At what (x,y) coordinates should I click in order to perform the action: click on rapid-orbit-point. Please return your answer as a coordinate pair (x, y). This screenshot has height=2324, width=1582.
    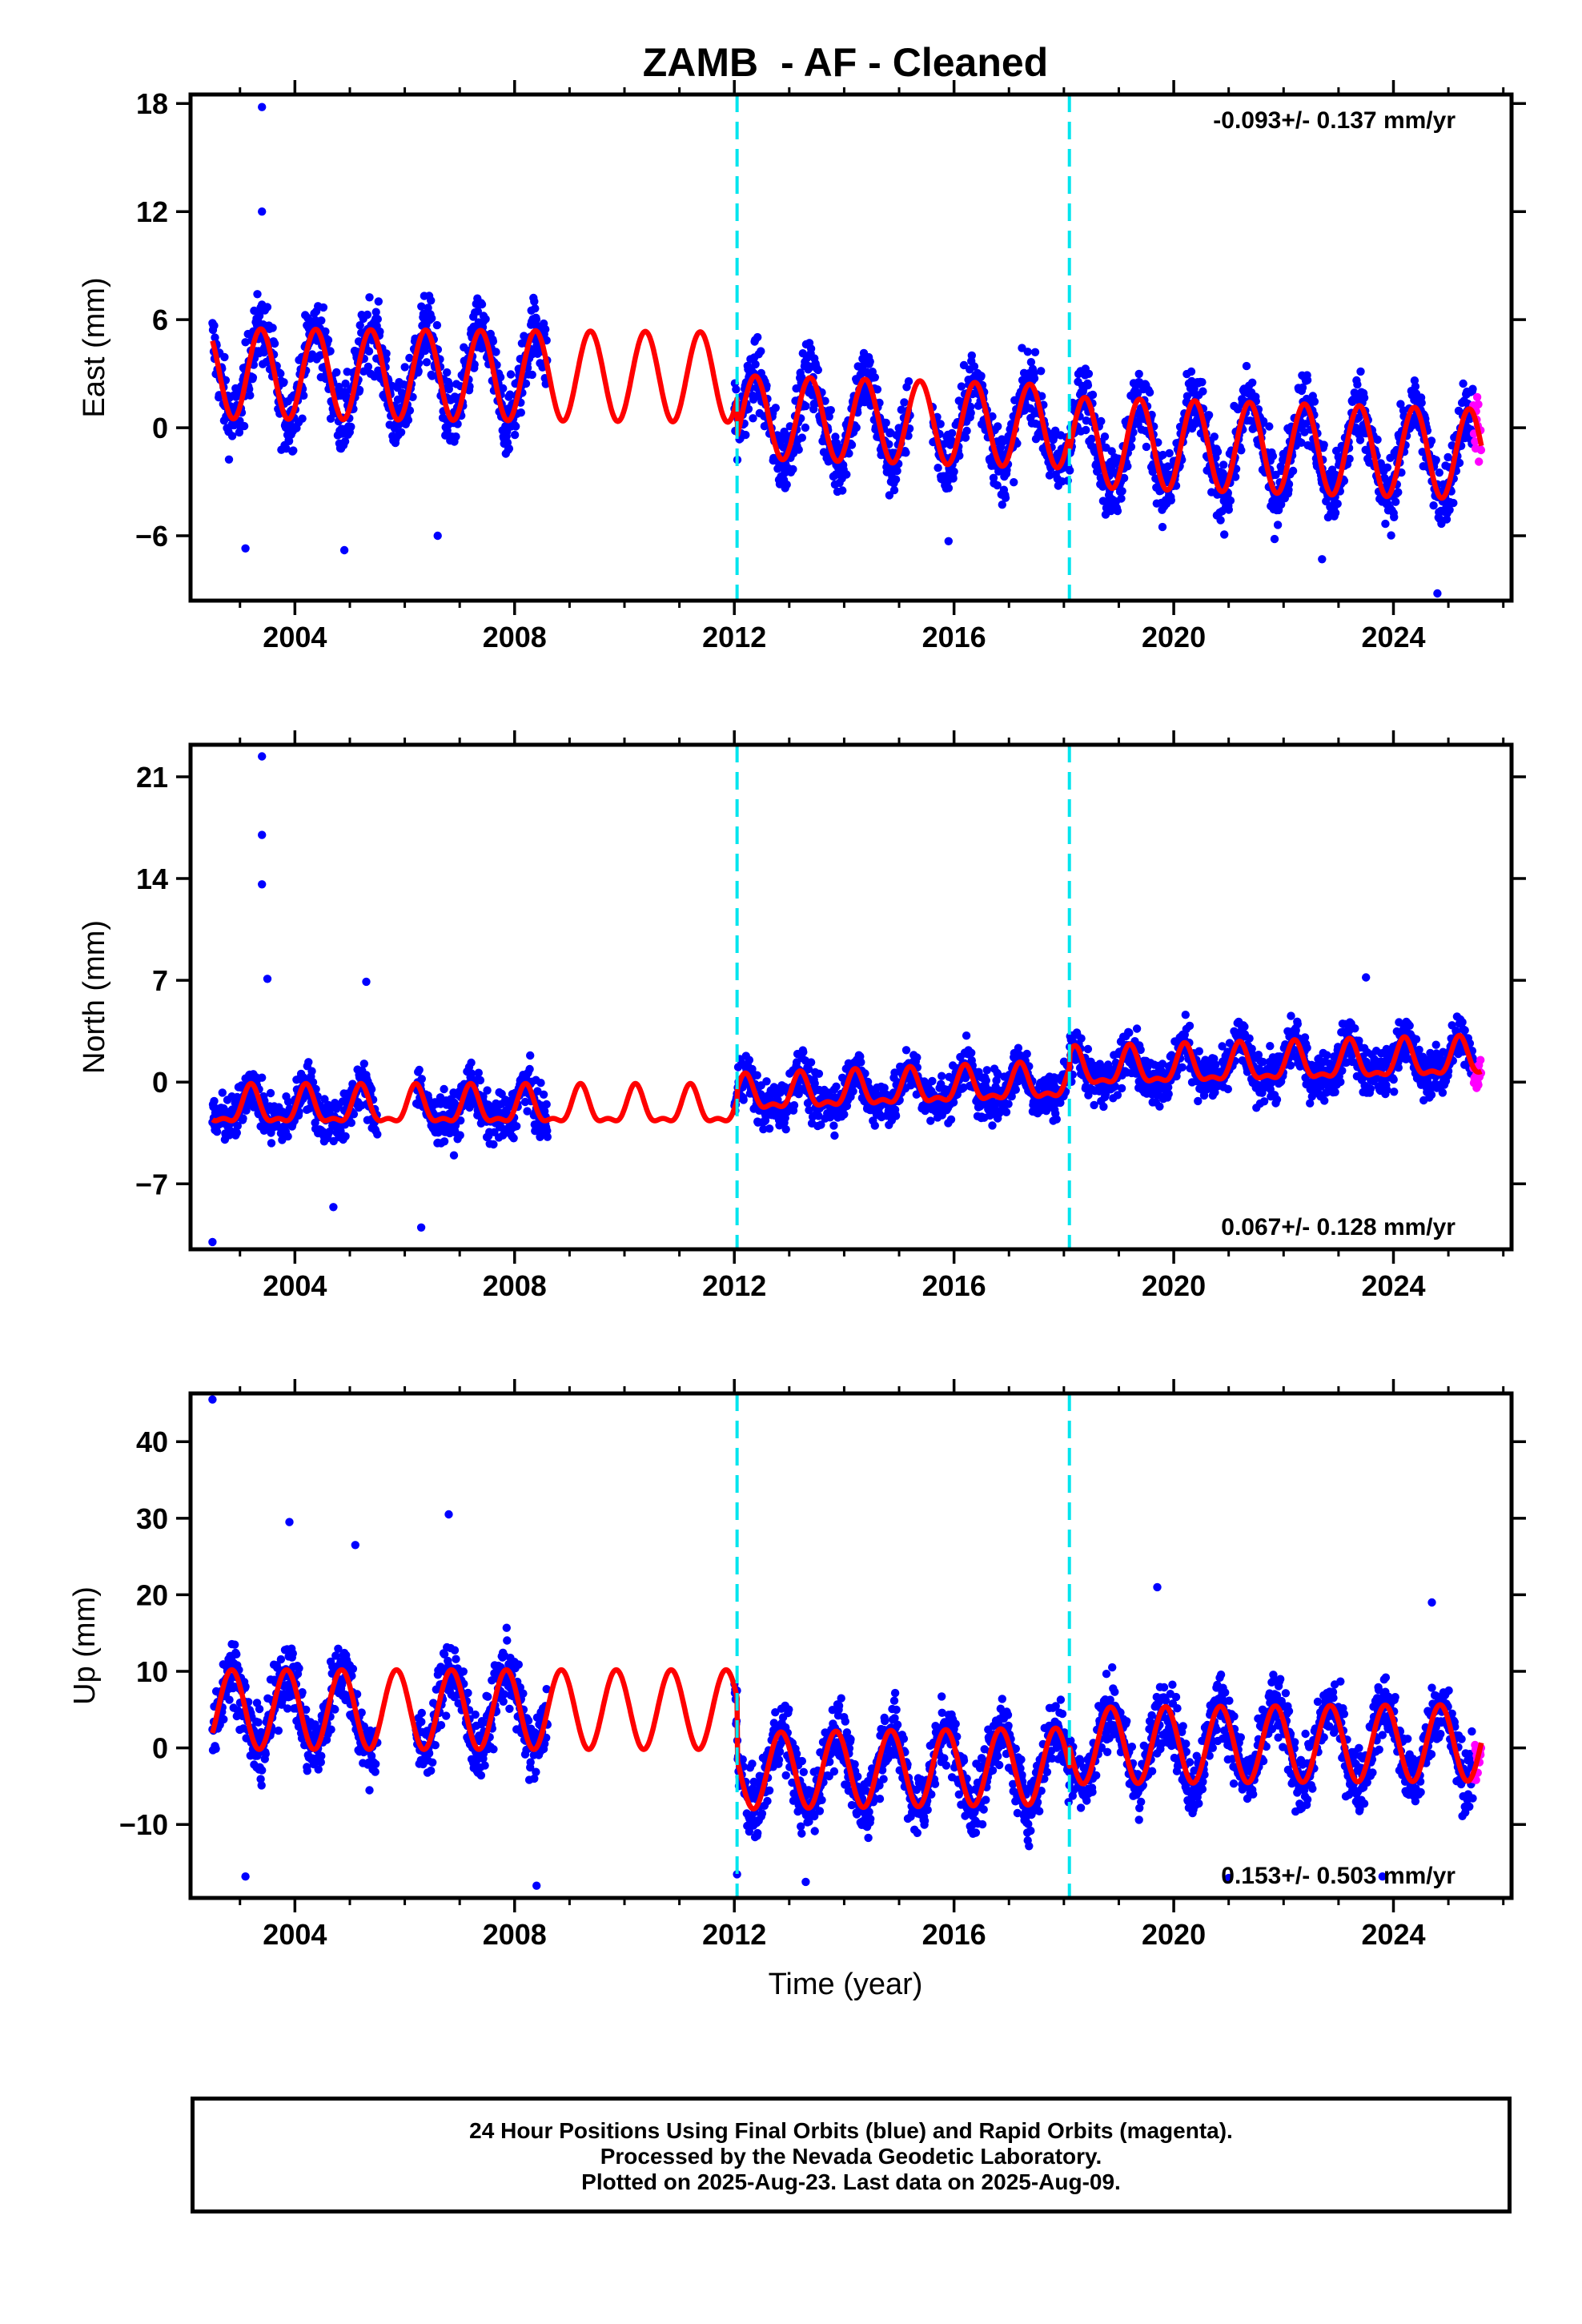
    Looking at the image, I should click on (1477, 397).